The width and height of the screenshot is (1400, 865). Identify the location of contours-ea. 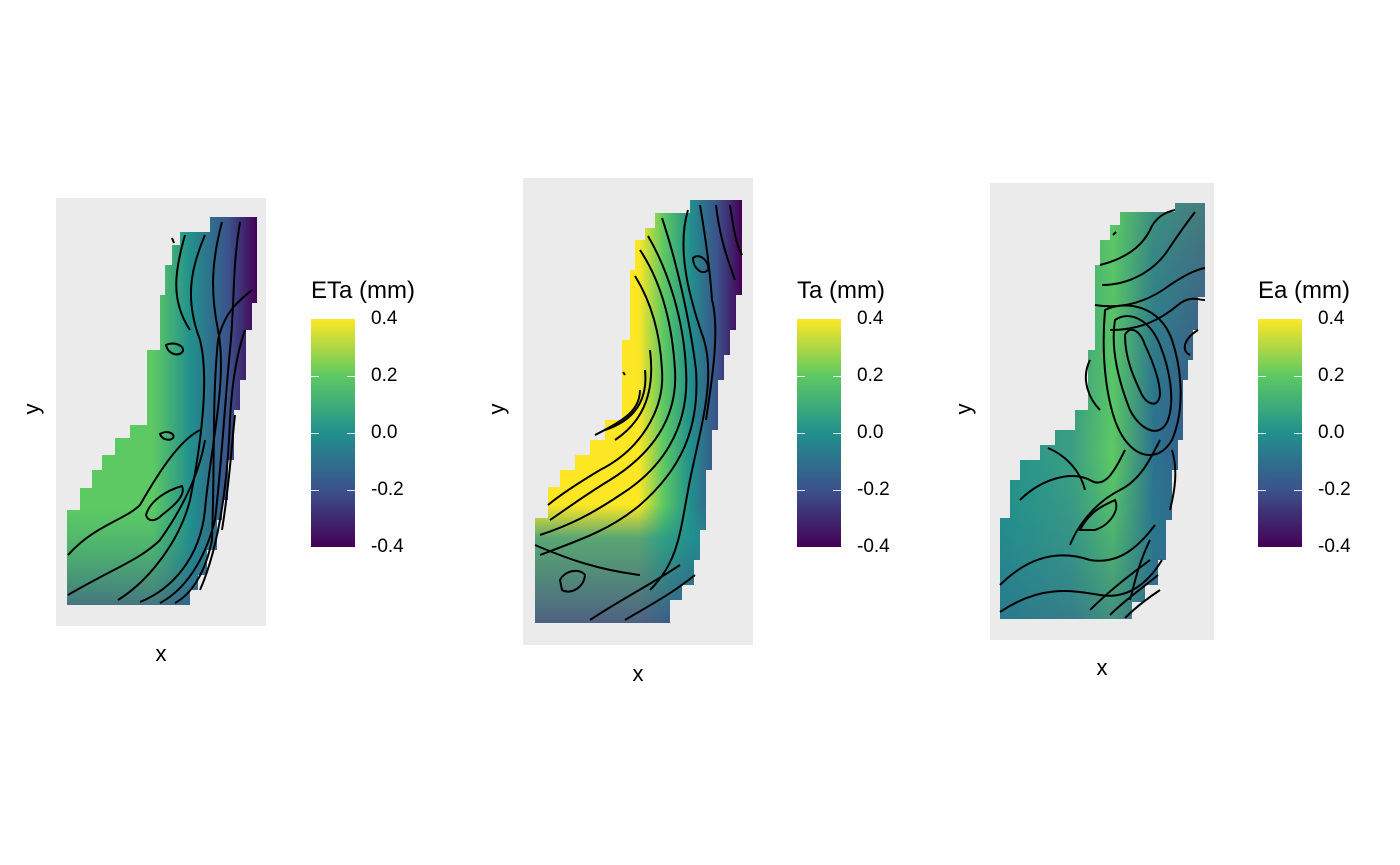
(1102, 414).